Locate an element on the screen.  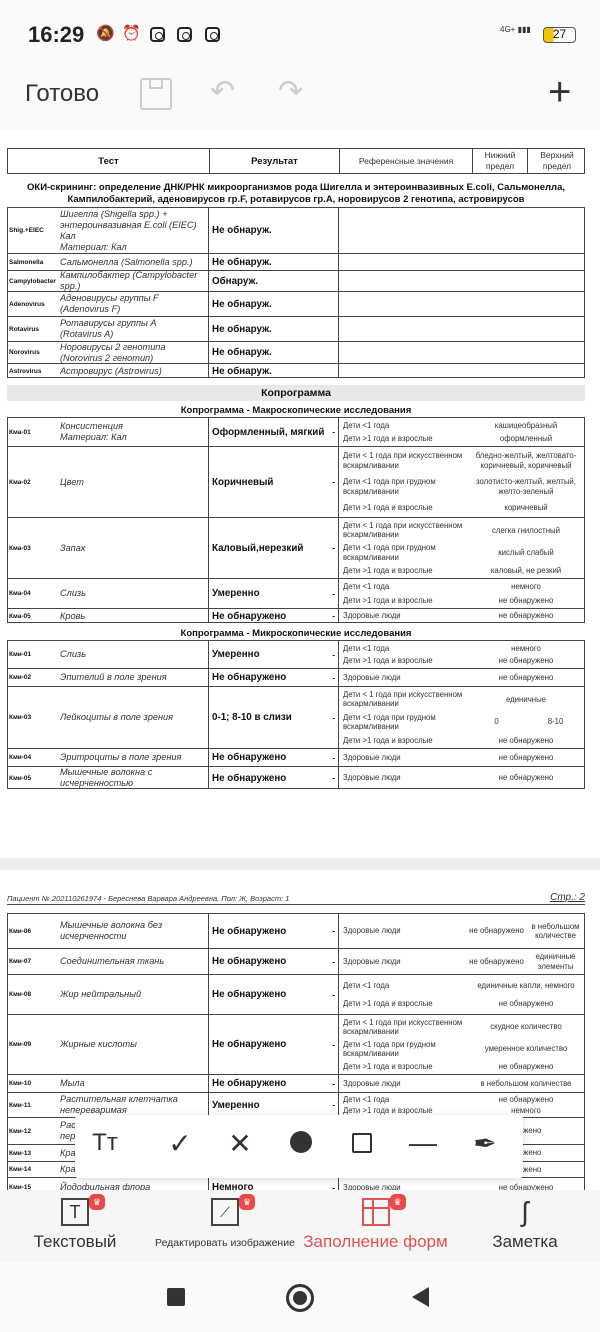
reference-upper: 8-10 is located at coordinates (555, 722).